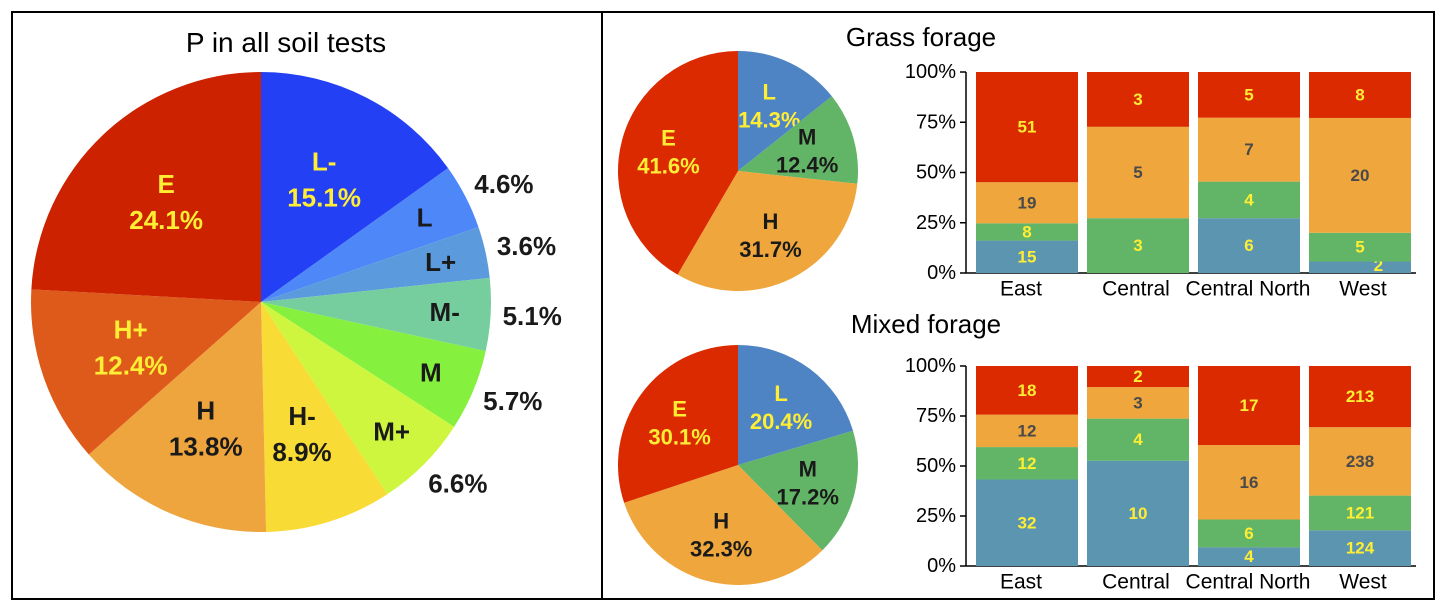 Image resolution: width=1448 pixels, height=614 pixels. Describe the element at coordinates (1249, 149) in the screenshot. I see `grass-bars-bar-central-north-h` at that location.